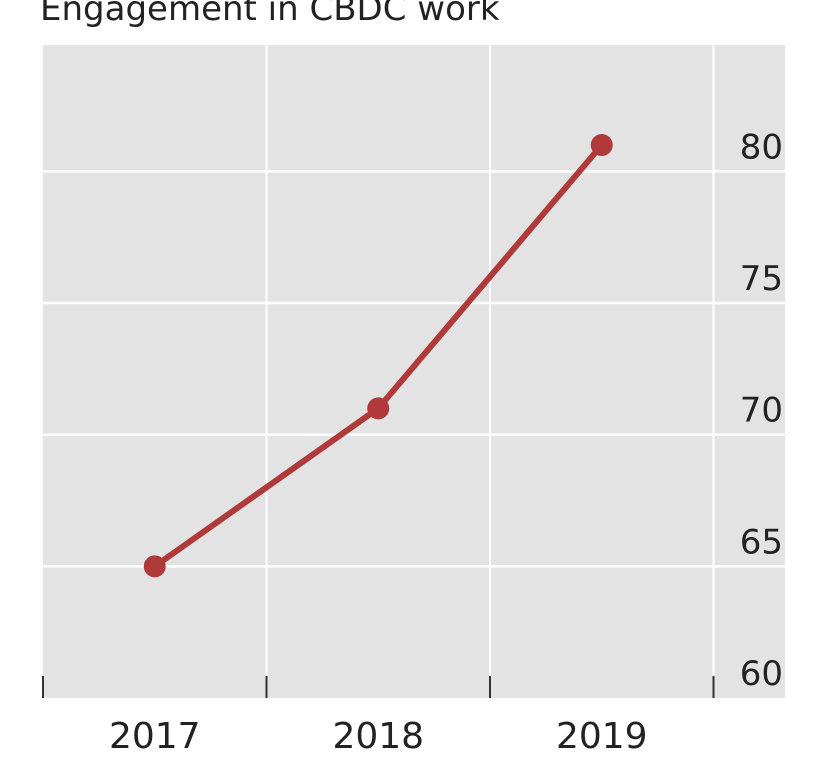  Describe the element at coordinates (761, 411) in the screenshot. I see `y-tick-label: 70` at that location.